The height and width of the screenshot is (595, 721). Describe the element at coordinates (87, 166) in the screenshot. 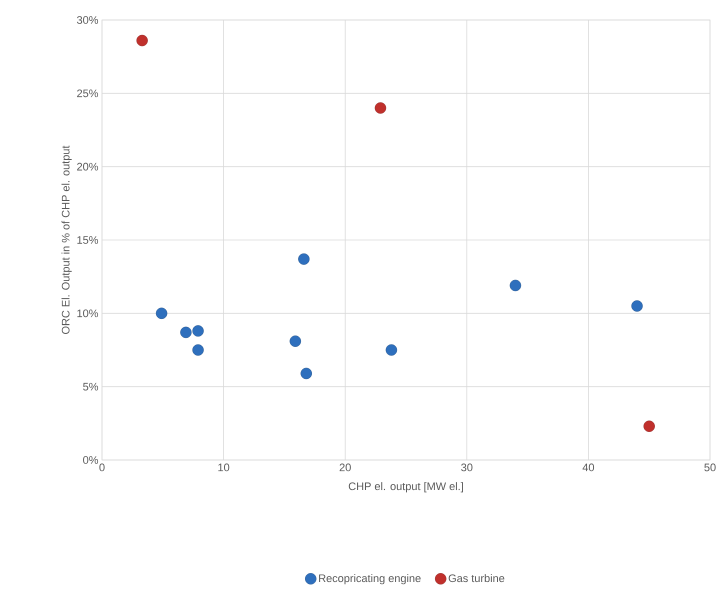

I see `y-tick-label: 20%` at that location.